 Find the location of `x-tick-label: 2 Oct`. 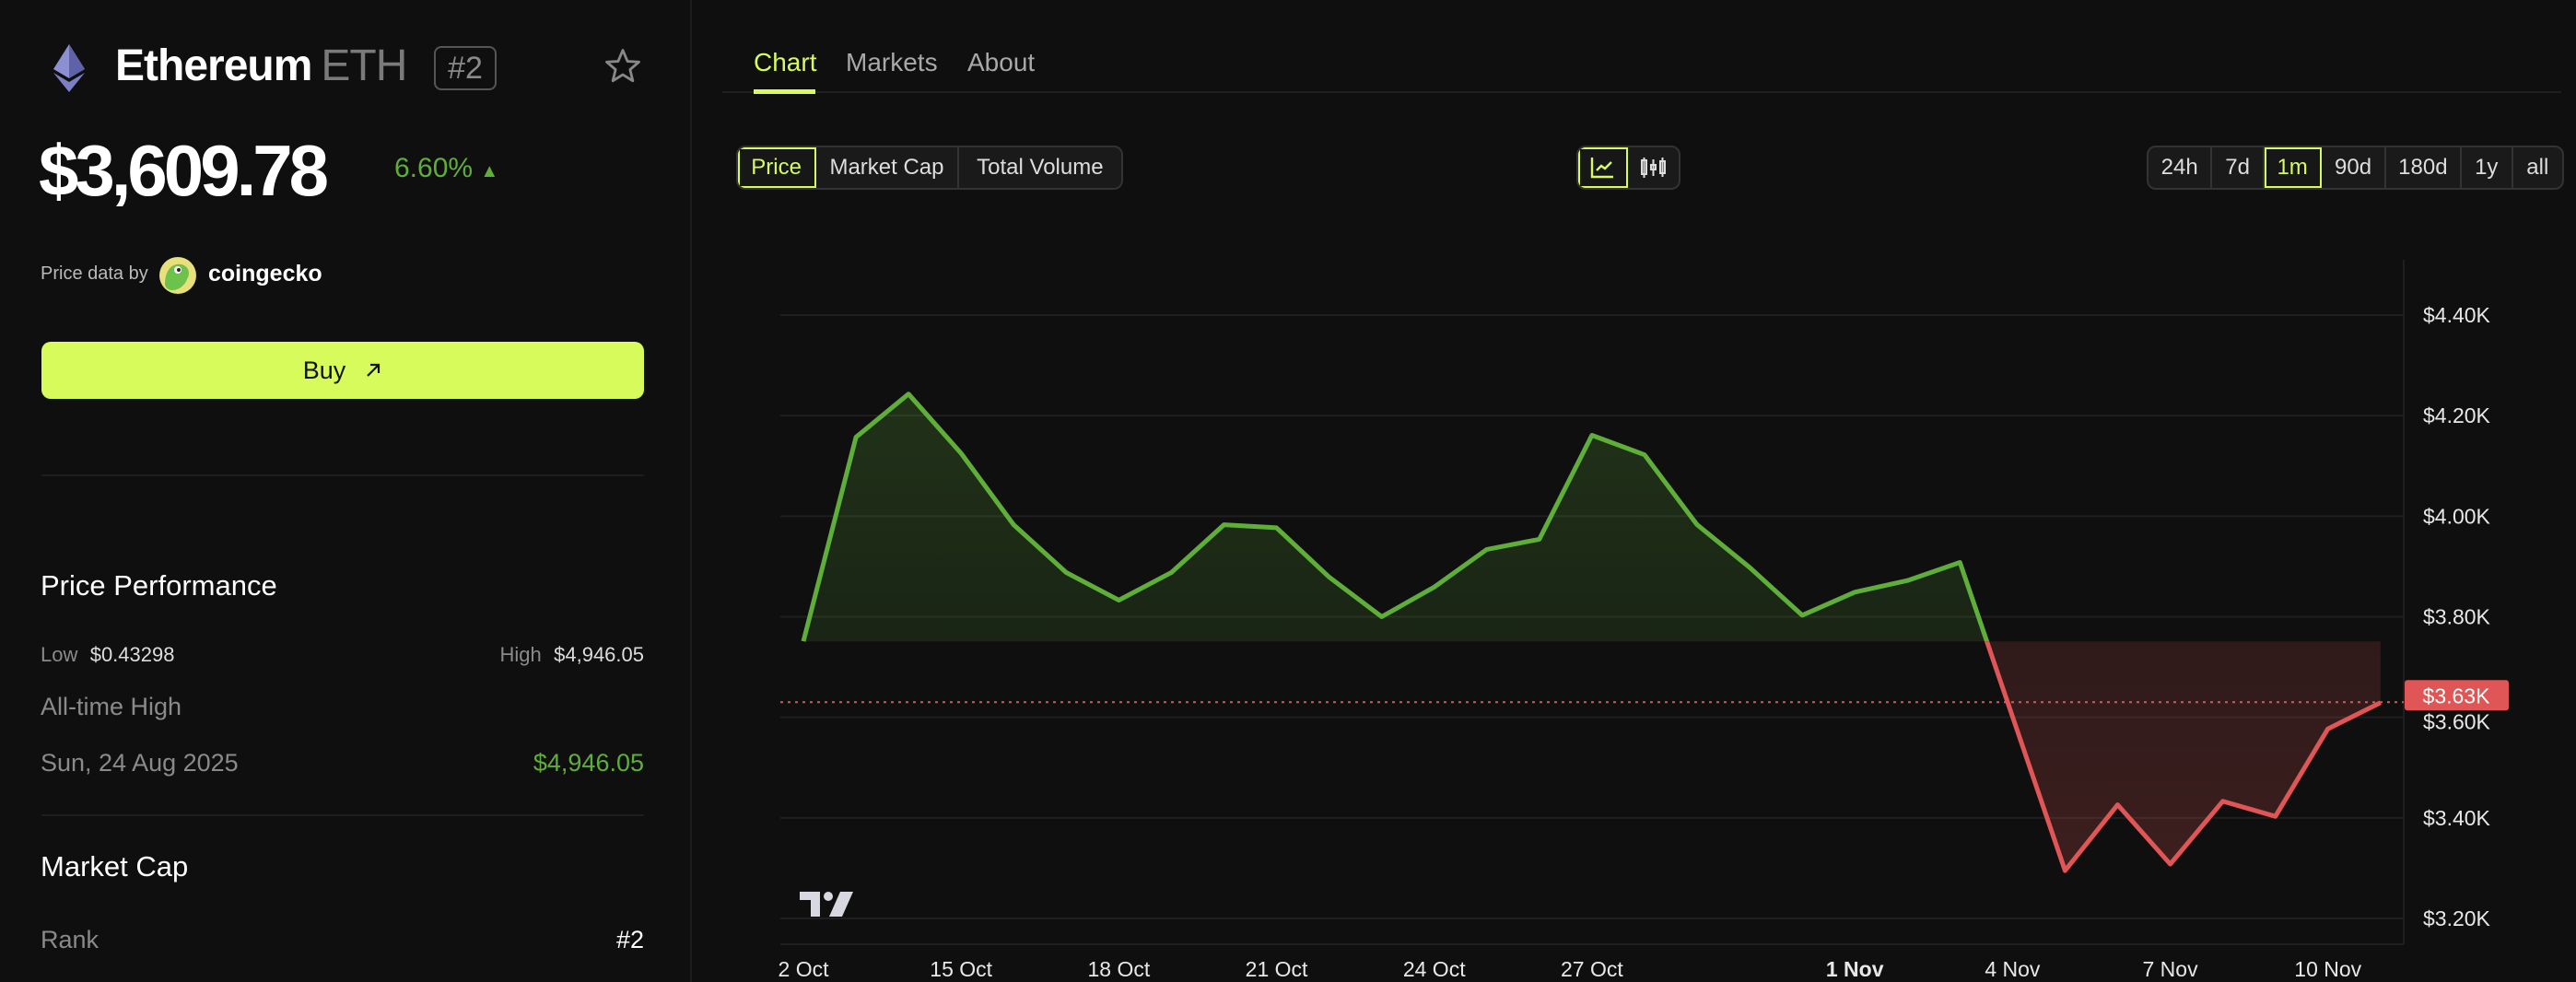

x-tick-label: 2 Oct is located at coordinates (804, 969).